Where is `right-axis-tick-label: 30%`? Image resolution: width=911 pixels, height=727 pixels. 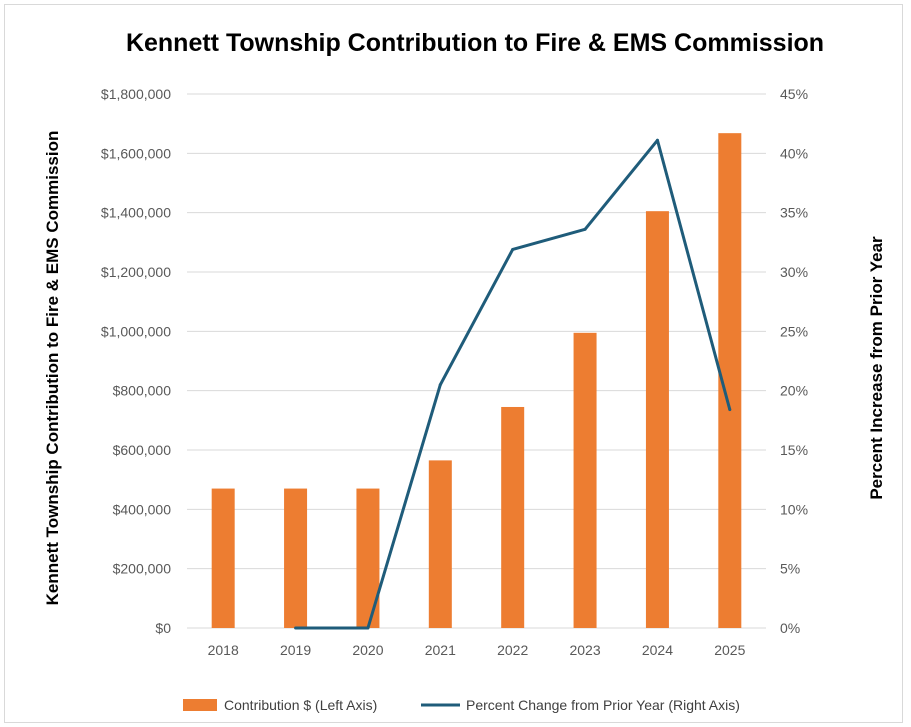
right-axis-tick-label: 30% is located at coordinates (794, 272).